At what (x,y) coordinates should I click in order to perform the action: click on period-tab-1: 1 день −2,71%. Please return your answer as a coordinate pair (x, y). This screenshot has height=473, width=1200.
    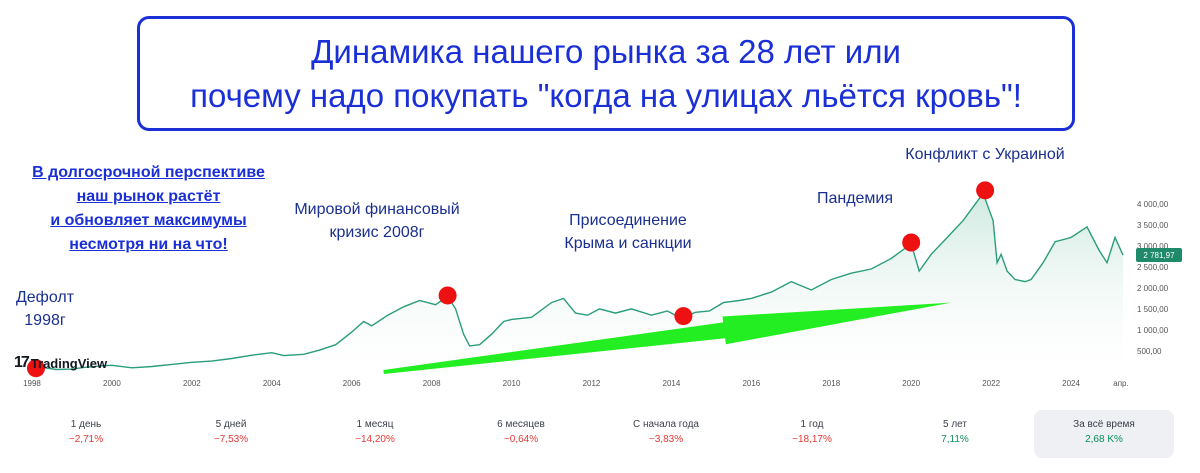
    Looking at the image, I should click on (86, 434).